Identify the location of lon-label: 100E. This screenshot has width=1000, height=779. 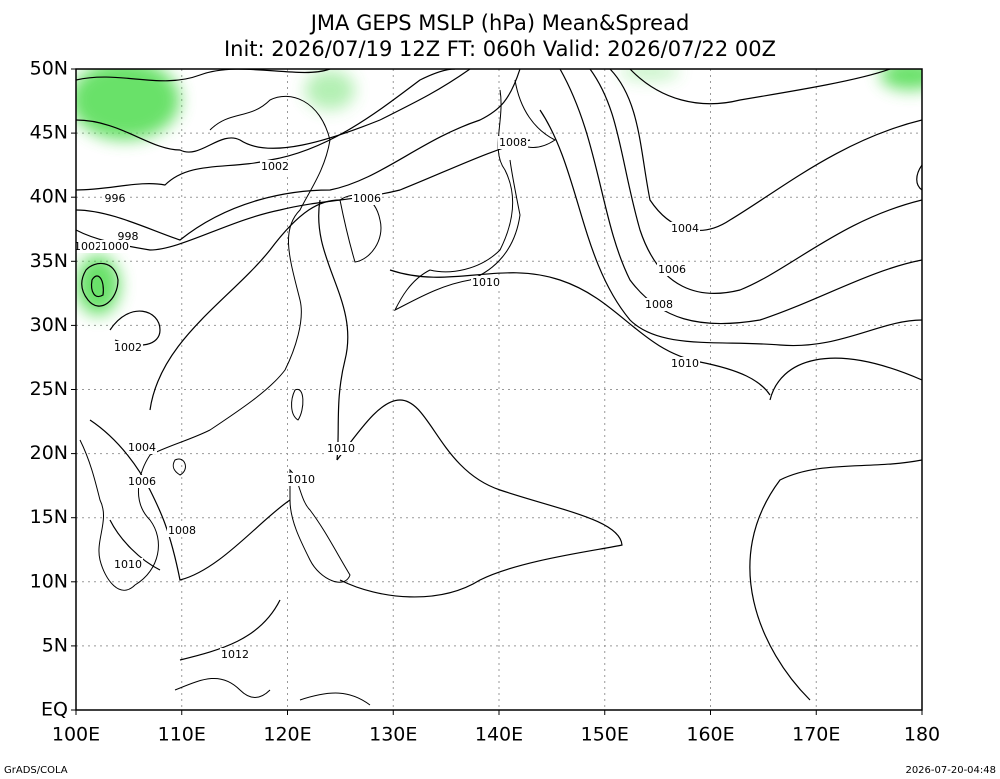
(76, 735).